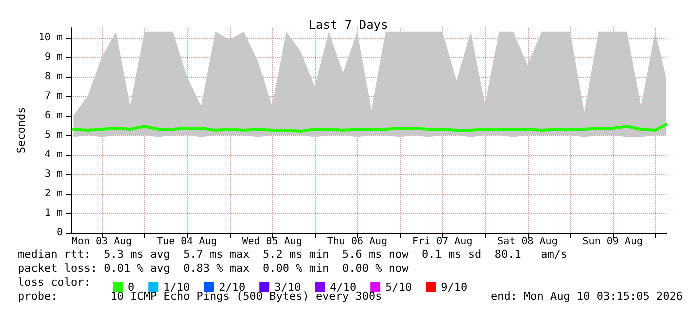 This screenshot has height=315, width=697. Describe the element at coordinates (53, 213) in the screenshot. I see `y-tick-label: 1 m` at that location.